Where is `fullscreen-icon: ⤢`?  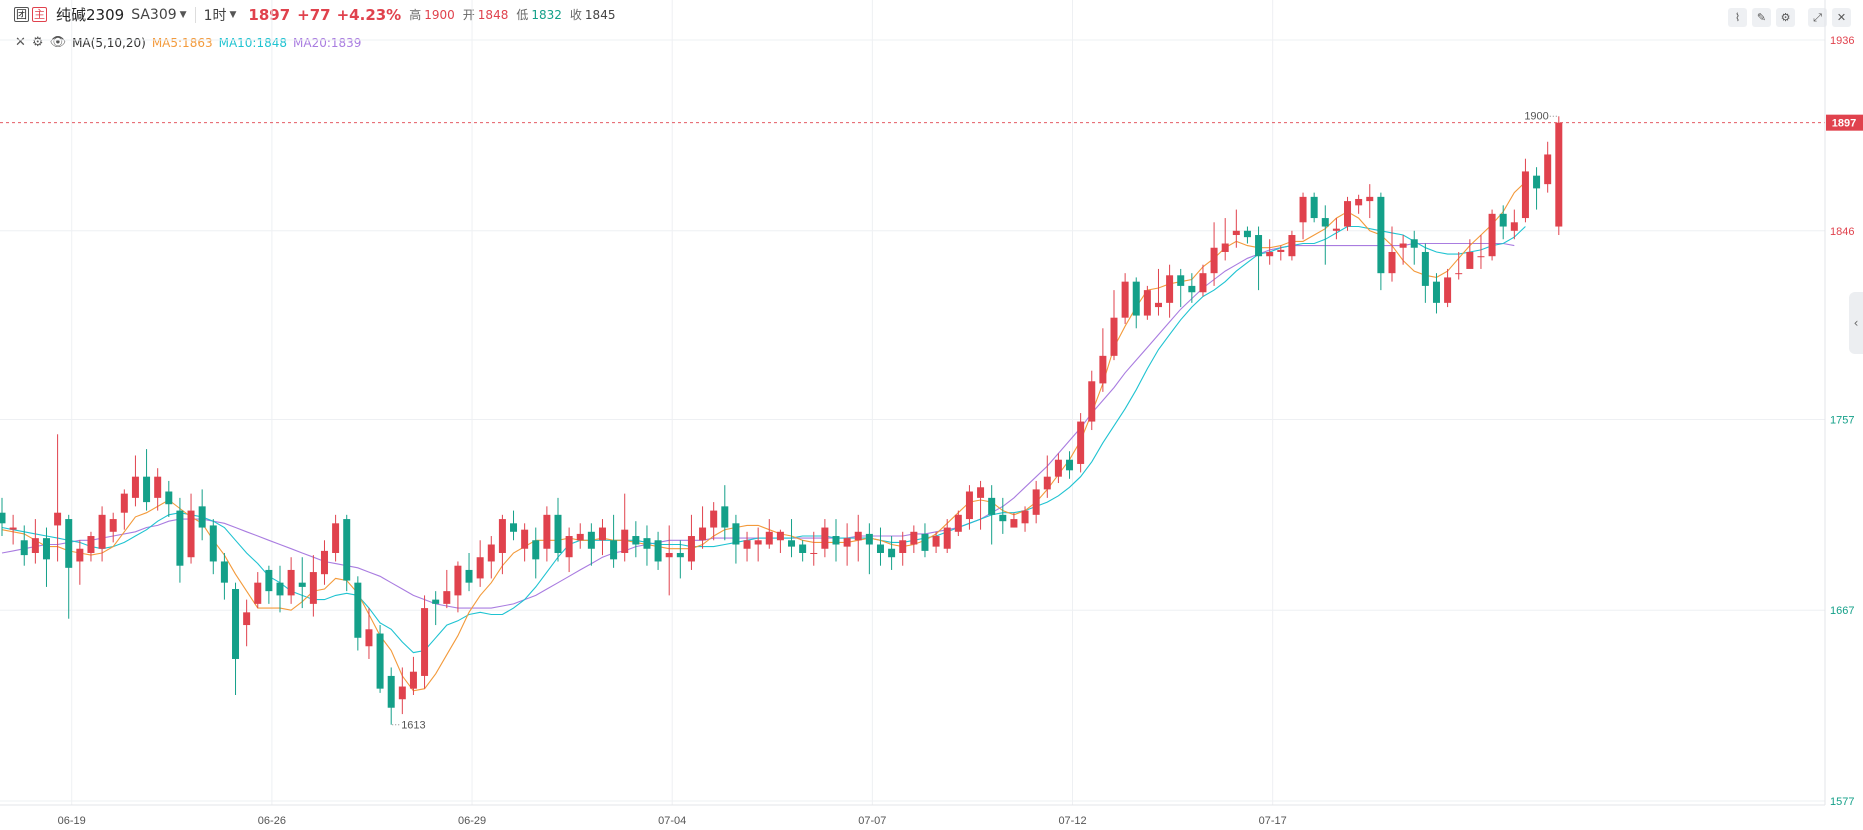
fullscreen-icon: ⤢ is located at coordinates (1817, 17).